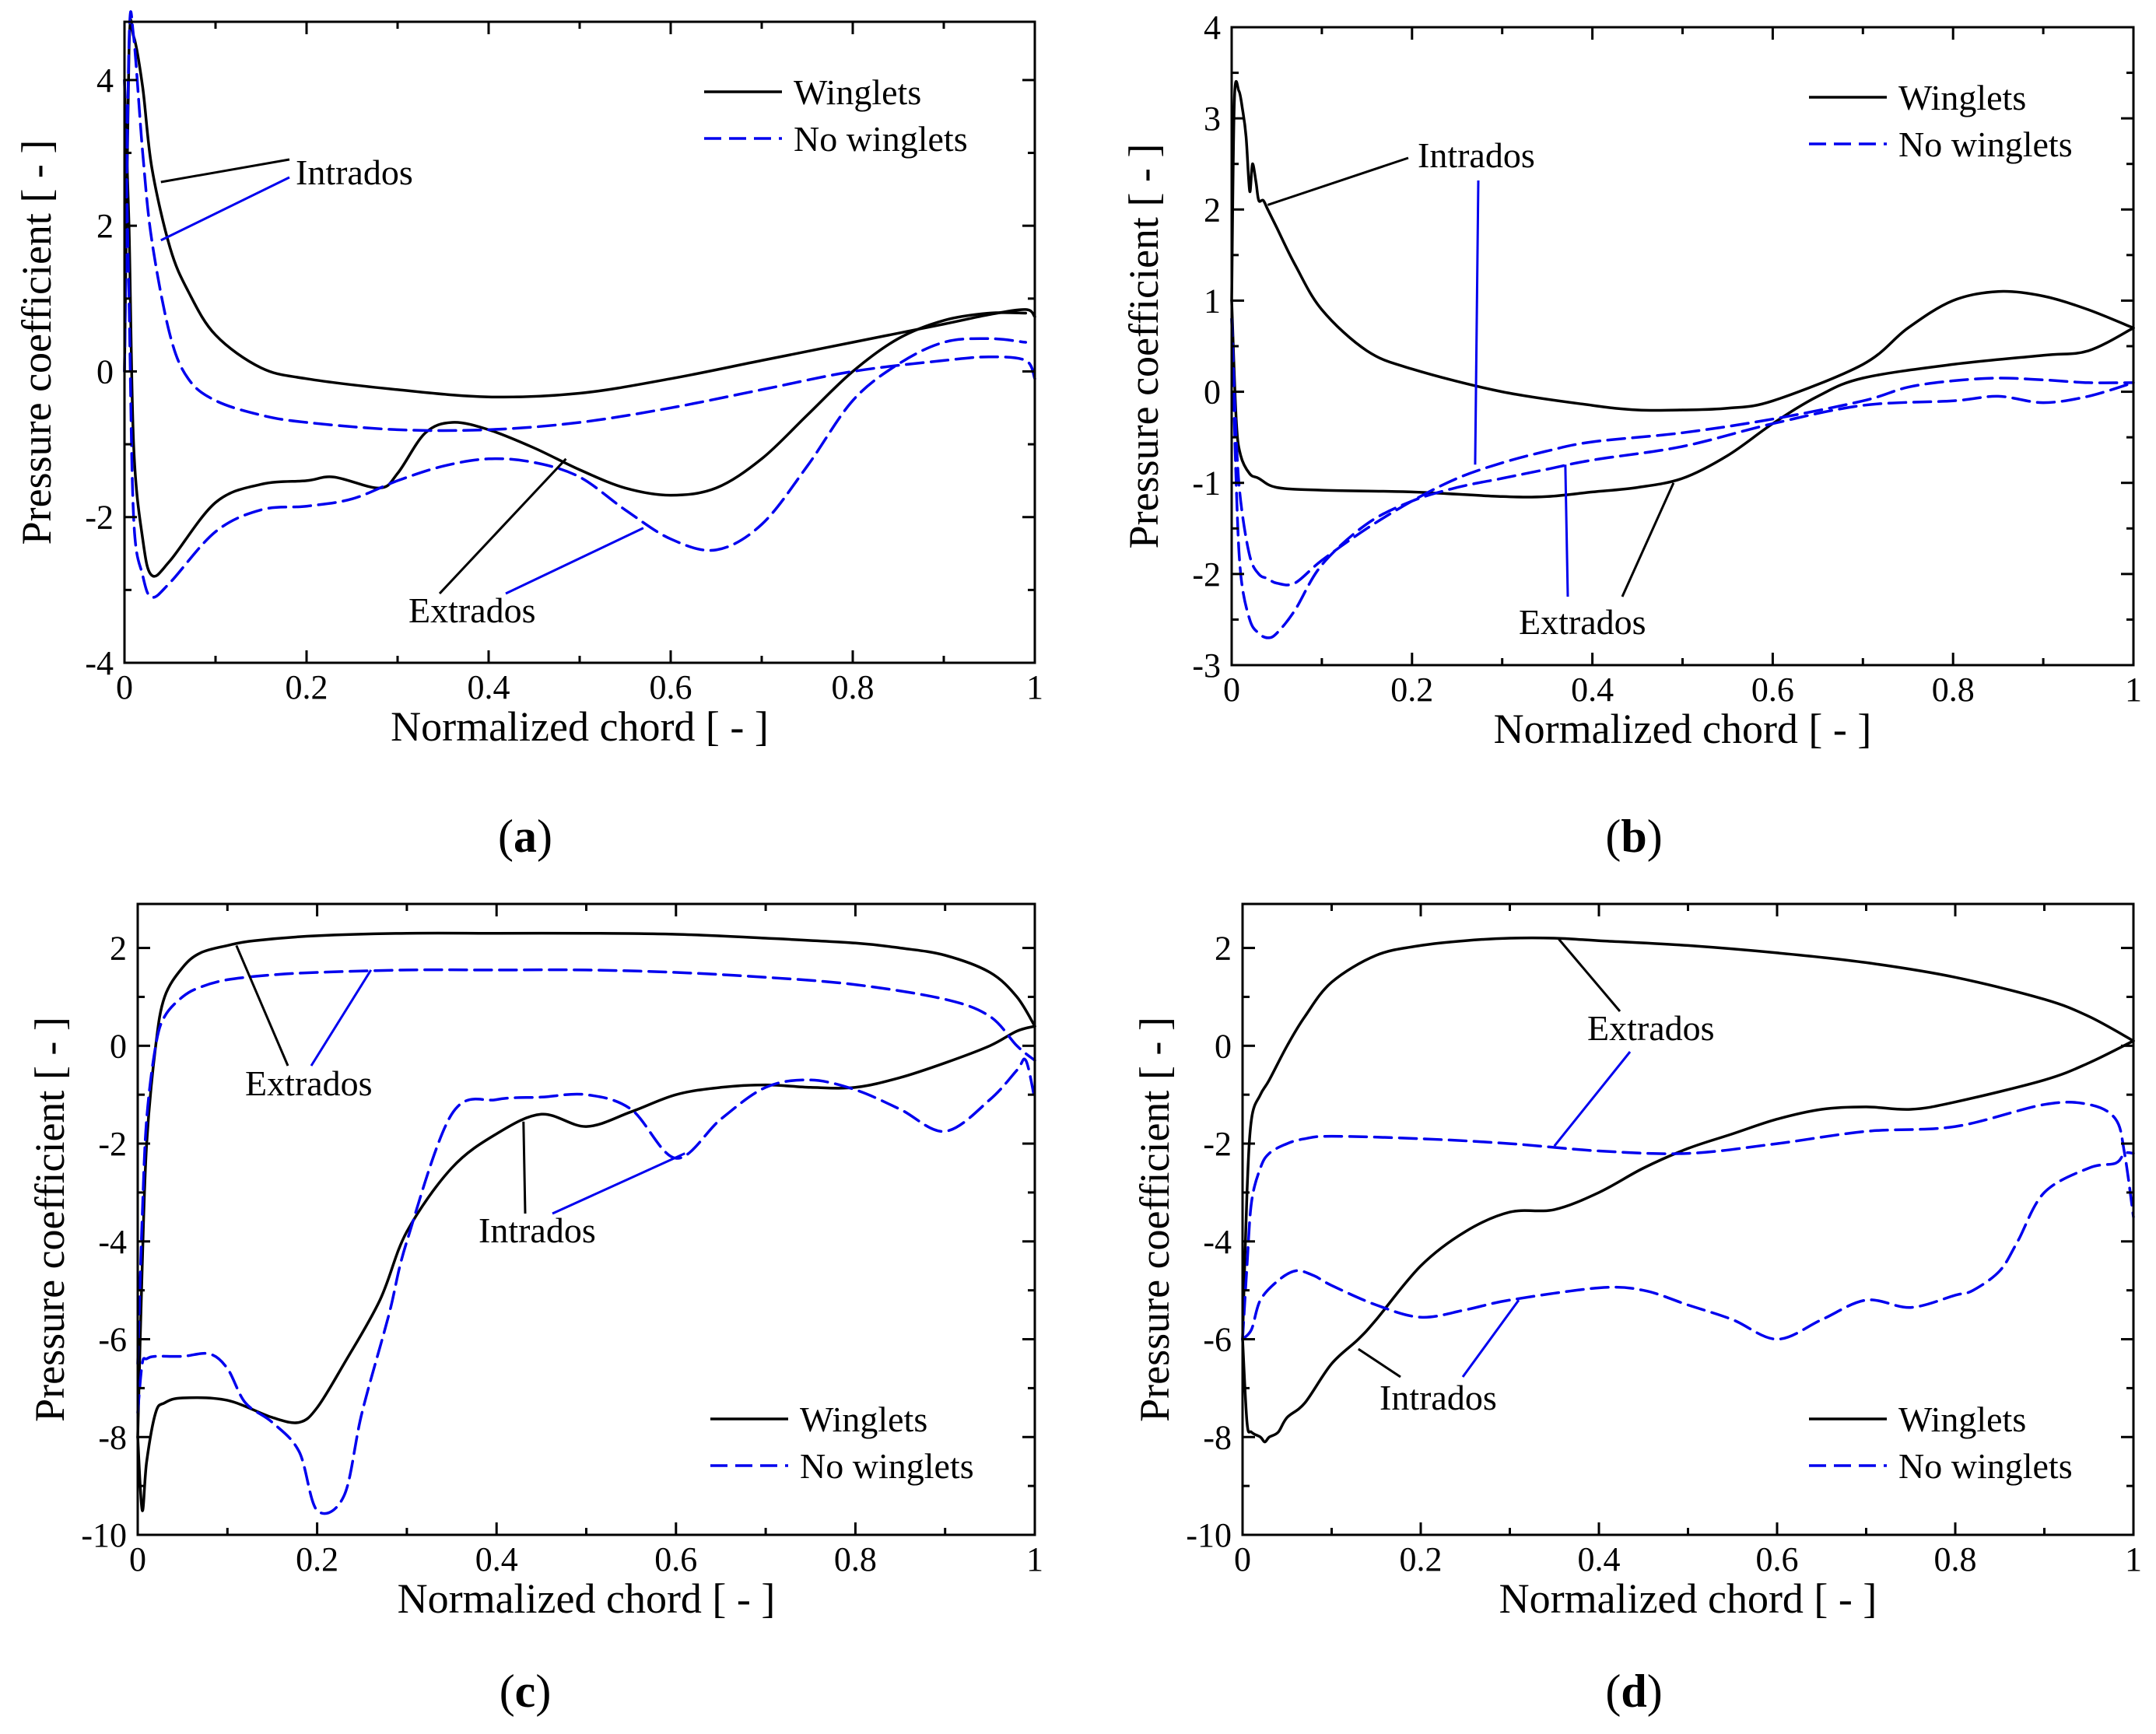 This screenshot has width=2156, height=1734. What do you see at coordinates (113, 1437) in the screenshot?
I see `y-tick-label: -8` at bounding box center [113, 1437].